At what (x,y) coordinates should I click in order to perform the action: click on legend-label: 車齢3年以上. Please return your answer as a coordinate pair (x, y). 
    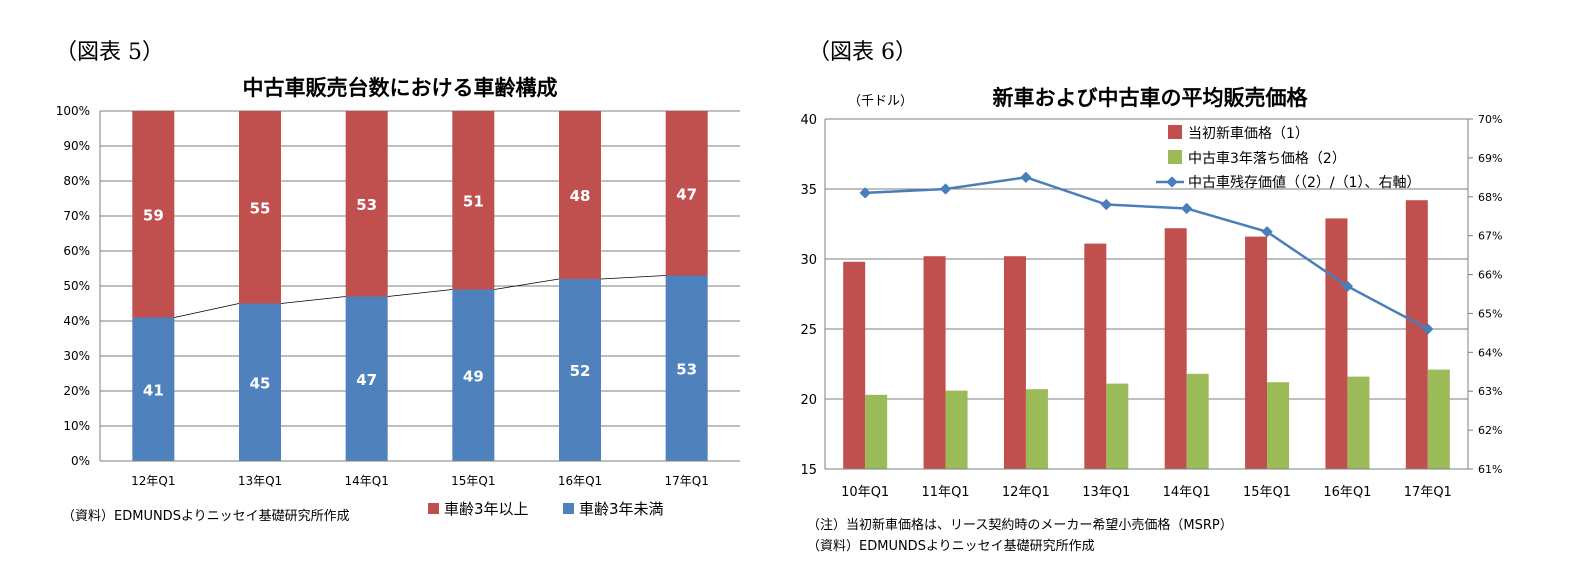
    Looking at the image, I should click on (486, 509).